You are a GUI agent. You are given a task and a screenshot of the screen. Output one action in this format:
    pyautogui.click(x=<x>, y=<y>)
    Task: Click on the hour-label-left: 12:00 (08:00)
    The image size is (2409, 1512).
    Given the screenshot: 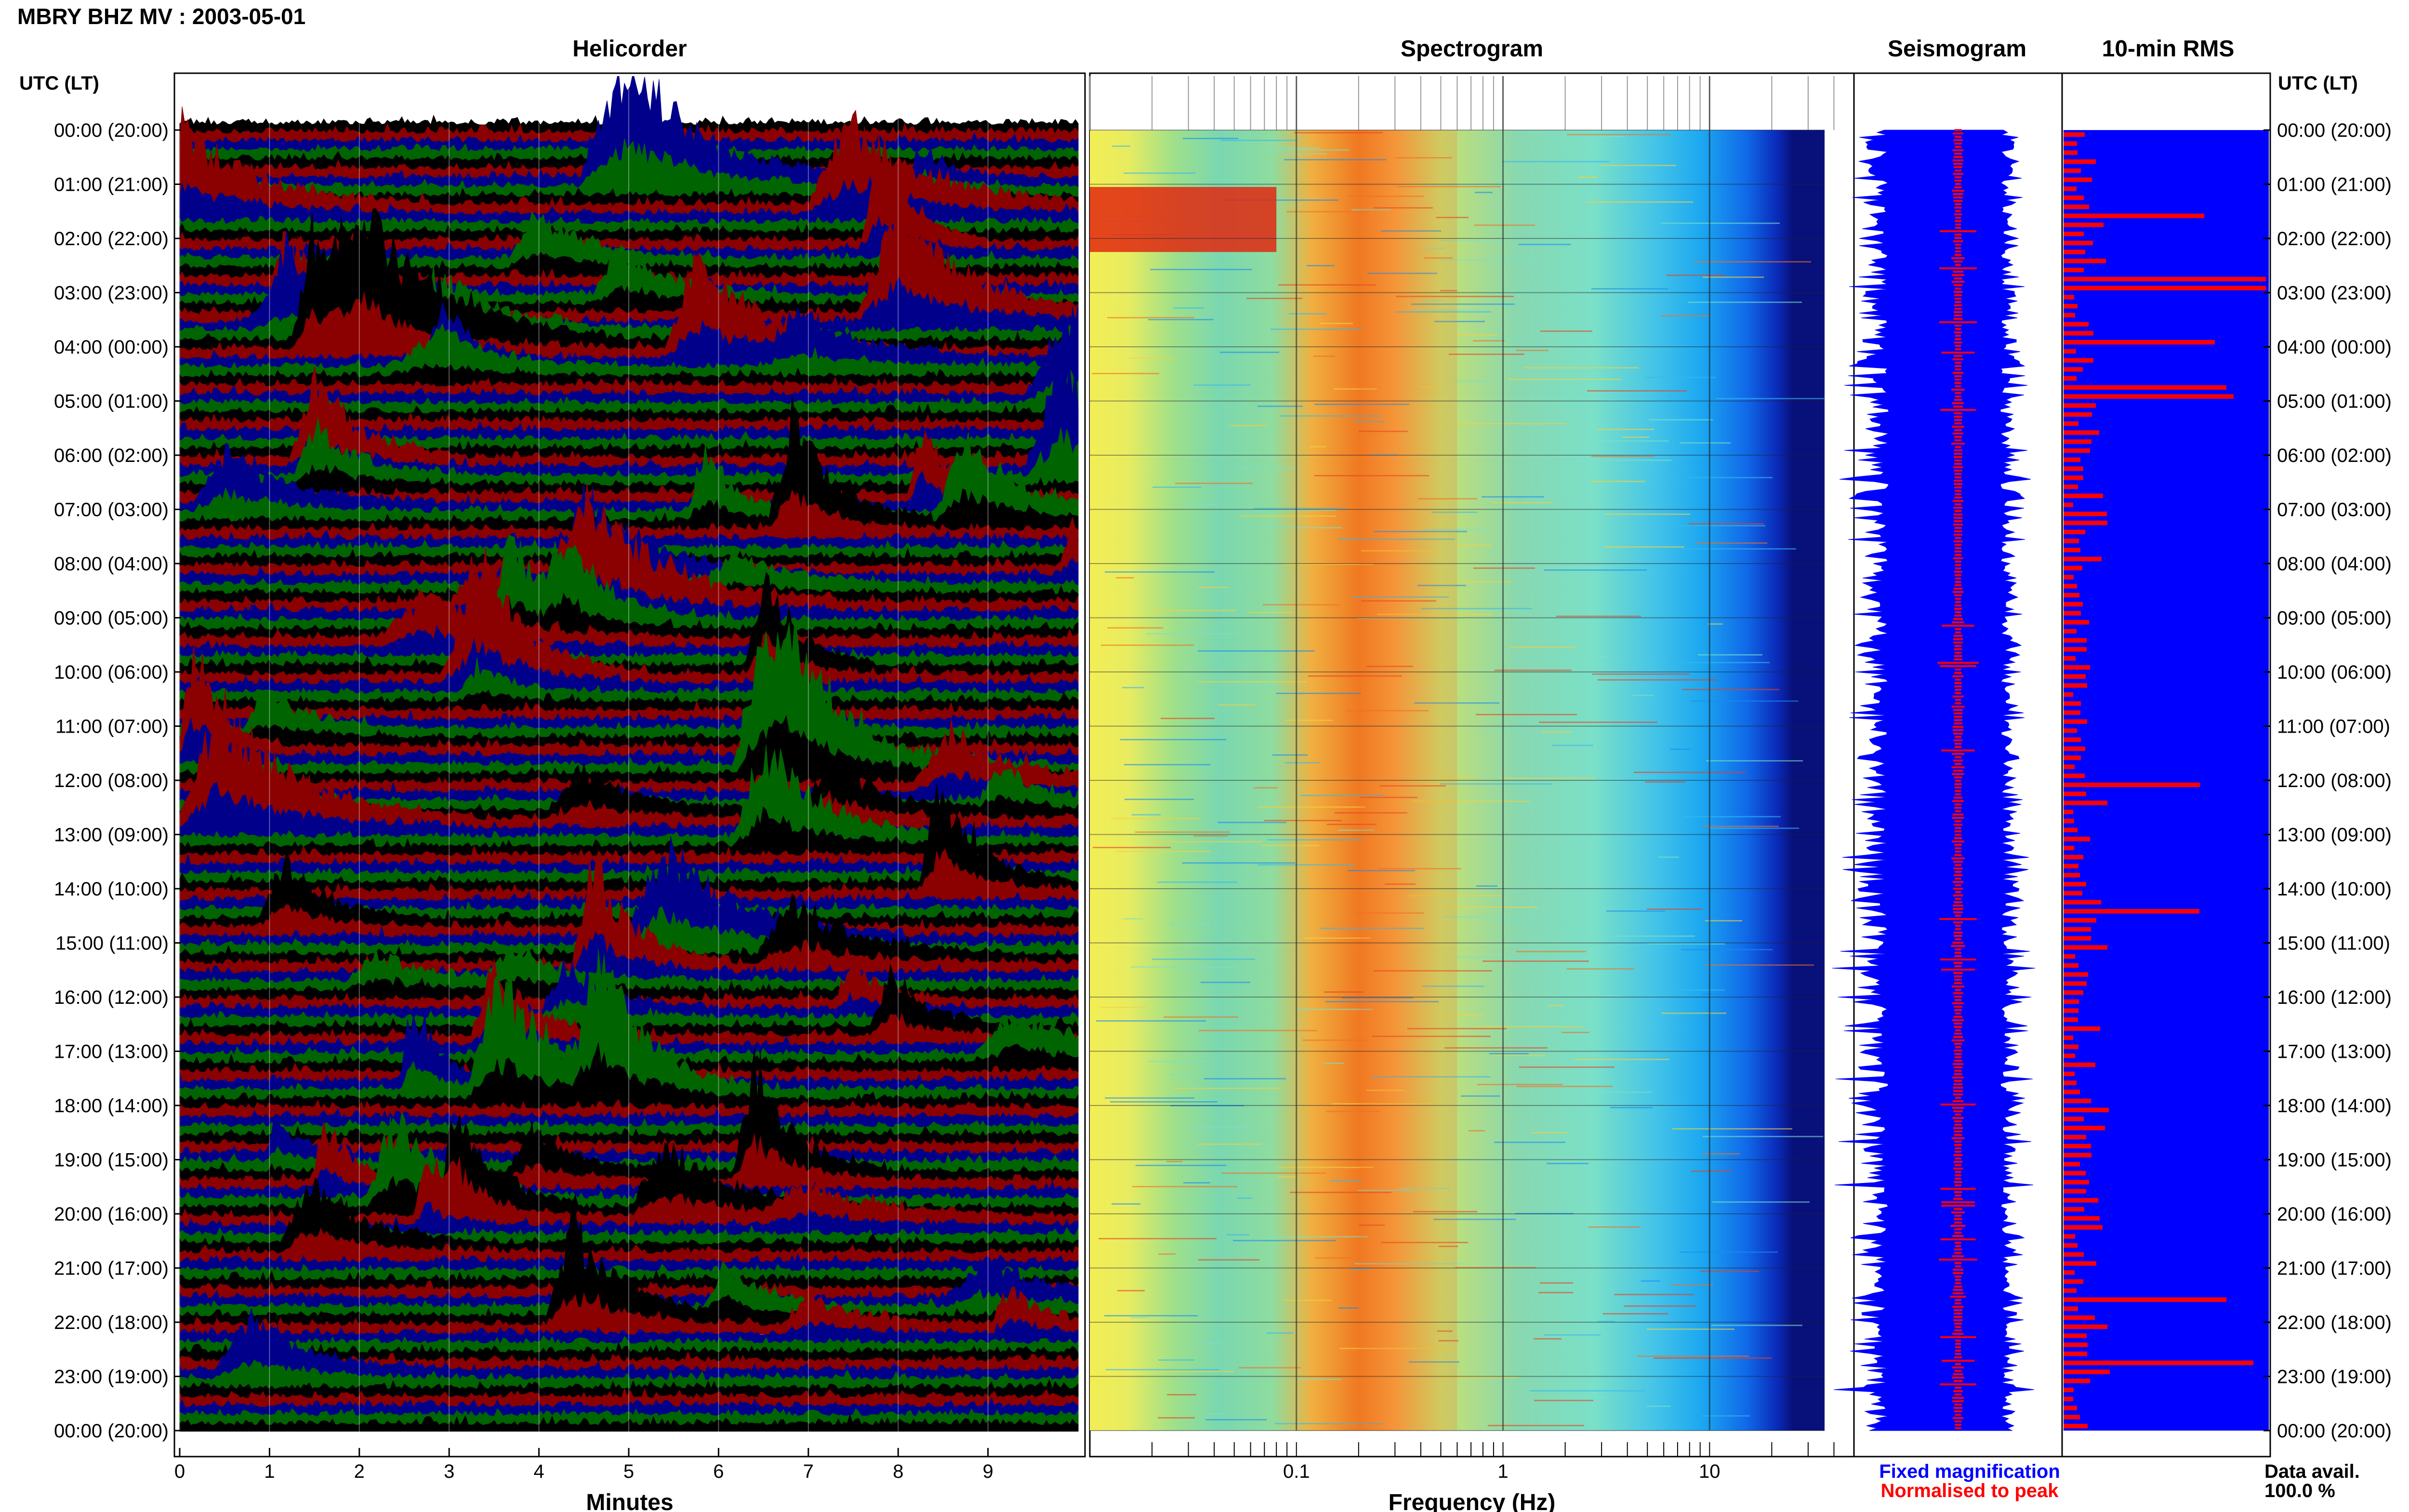 What is the action you would take?
    pyautogui.click(x=111, y=780)
    